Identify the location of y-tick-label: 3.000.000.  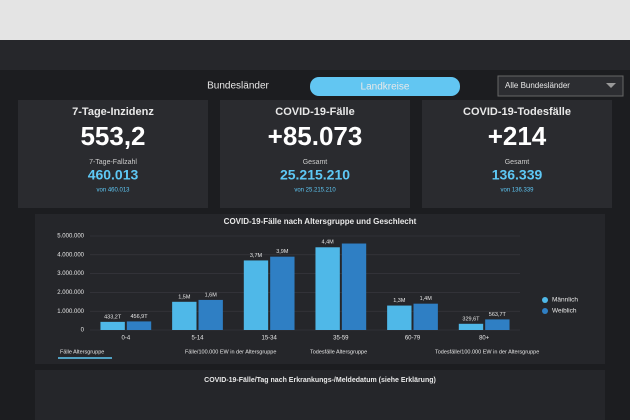
(70, 274).